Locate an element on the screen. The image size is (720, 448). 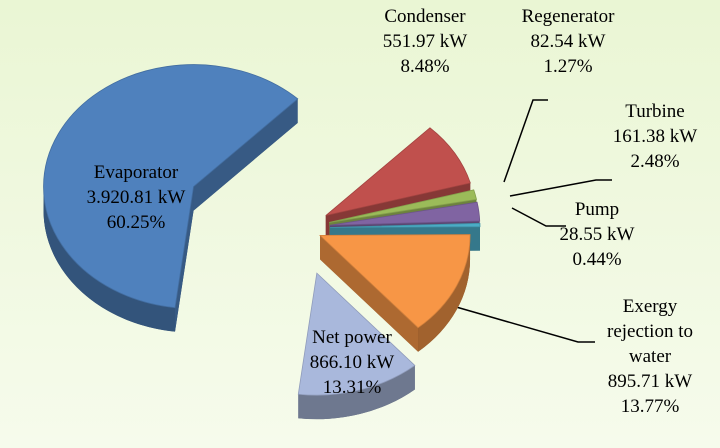
amount-label: 895.71 kW is located at coordinates (650, 381).